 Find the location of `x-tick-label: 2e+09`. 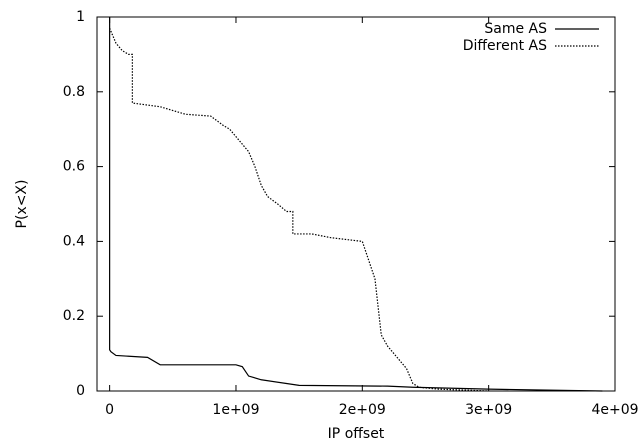

x-tick-label: 2e+09 is located at coordinates (362, 410).